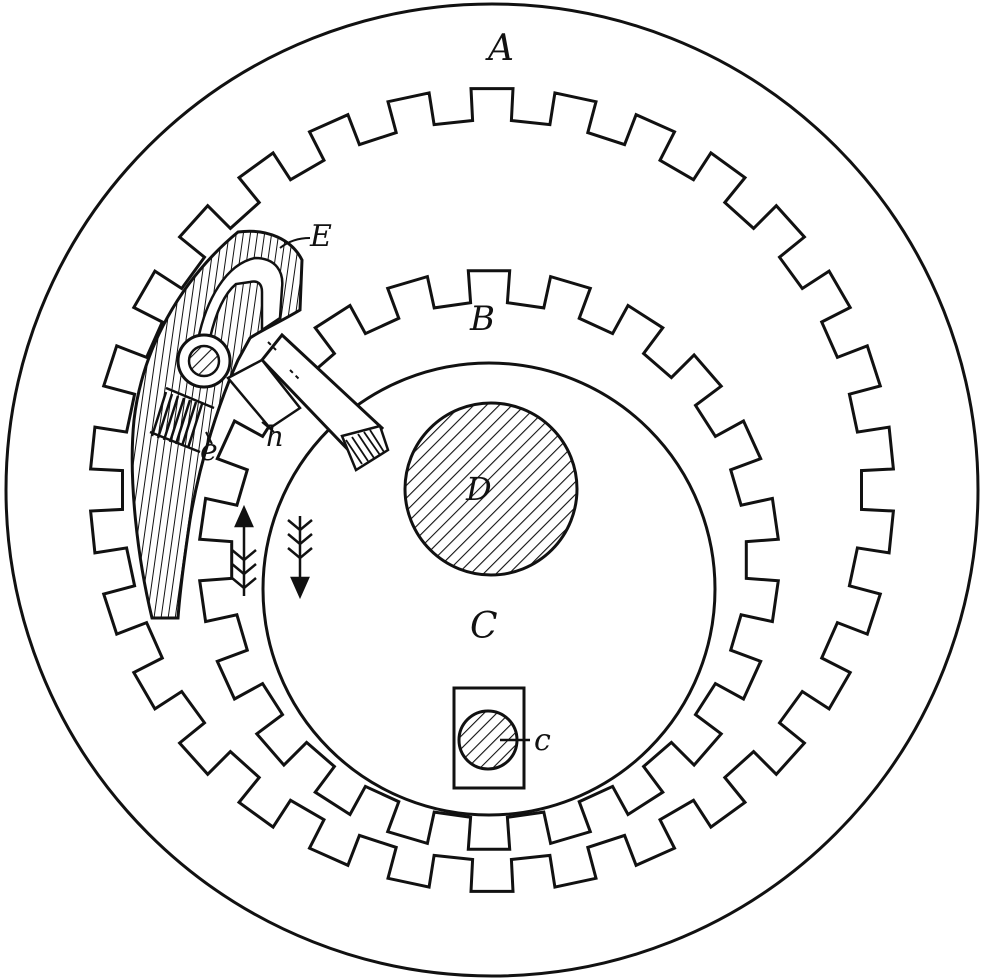 The width and height of the screenshot is (984, 980). Describe the element at coordinates (478, 489) in the screenshot. I see `label-D: D` at that location.